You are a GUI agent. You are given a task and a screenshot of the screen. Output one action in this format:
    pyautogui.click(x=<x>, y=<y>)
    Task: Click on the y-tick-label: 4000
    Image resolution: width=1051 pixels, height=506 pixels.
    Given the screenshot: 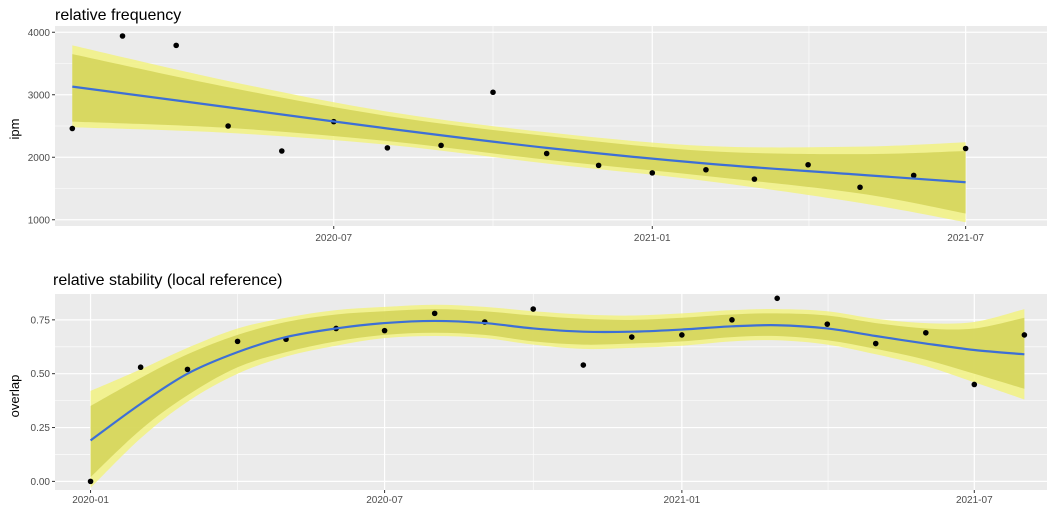 What is the action you would take?
    pyautogui.click(x=39, y=33)
    